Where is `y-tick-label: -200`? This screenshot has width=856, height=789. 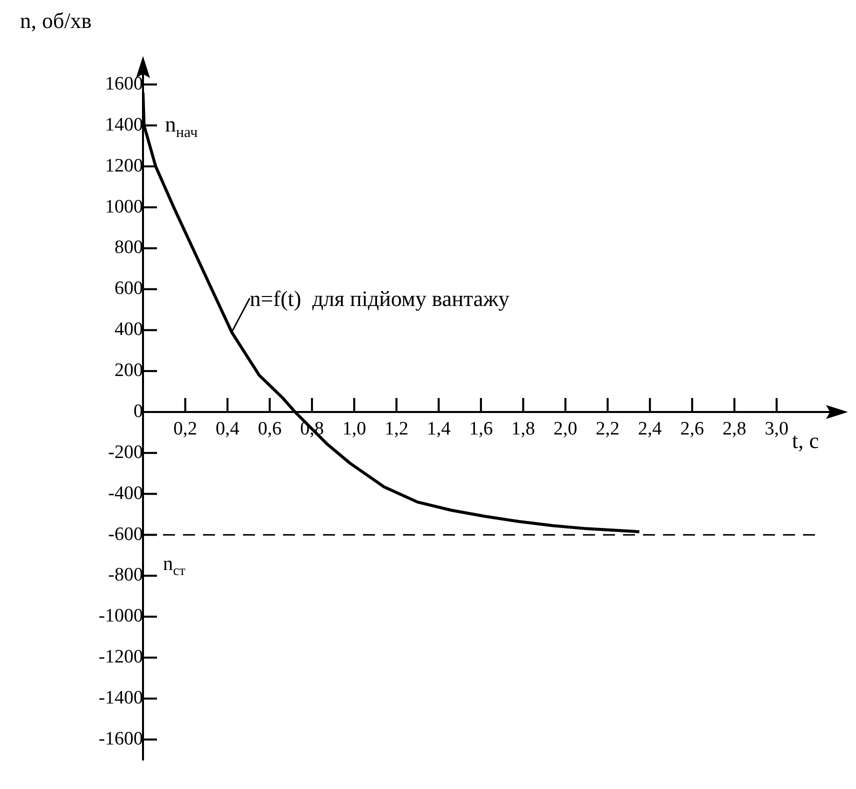
y-tick-label: -200 is located at coordinates (125, 452).